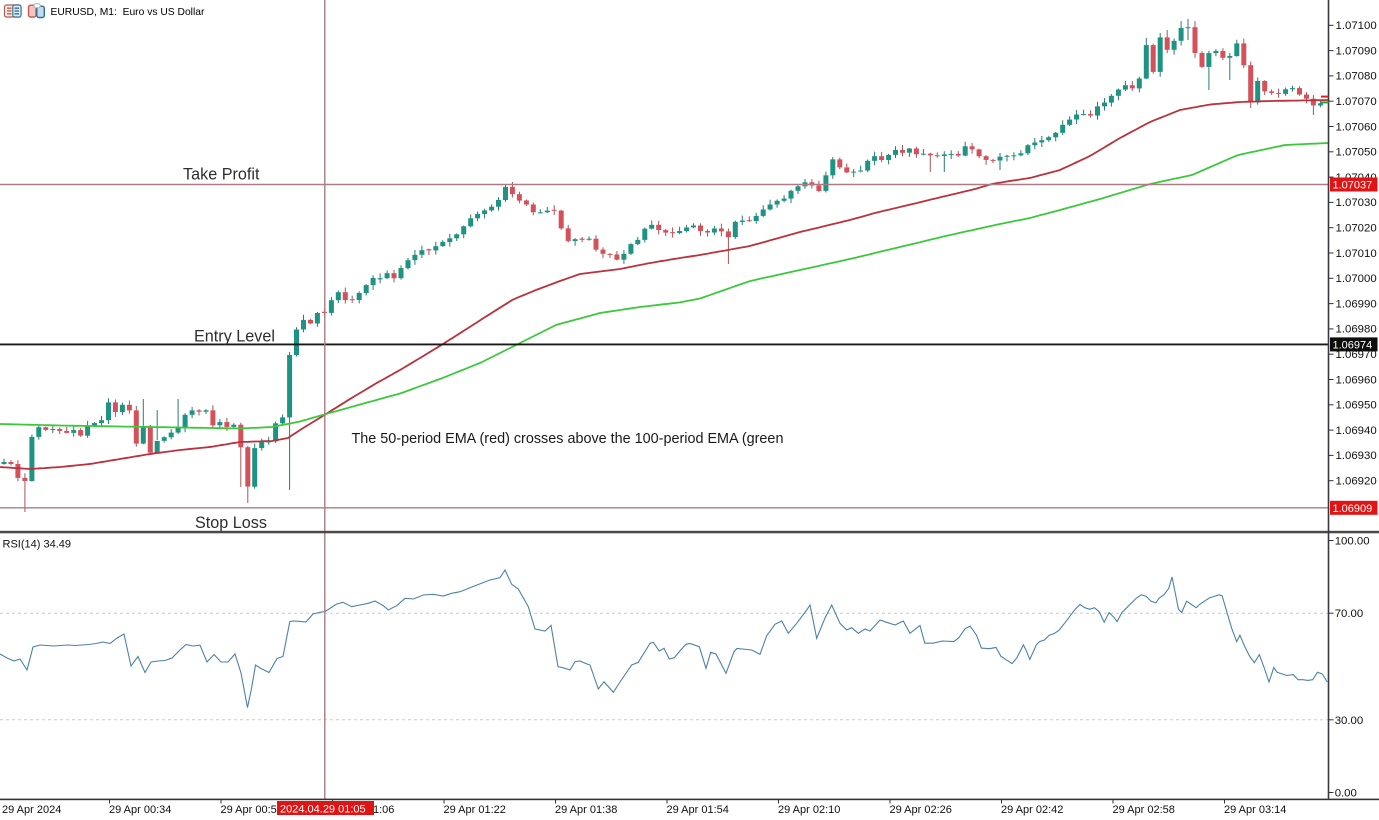 The image size is (1379, 820). Describe the element at coordinates (1356, 482) in the screenshot. I see `svg-text: 1.06920` at that location.